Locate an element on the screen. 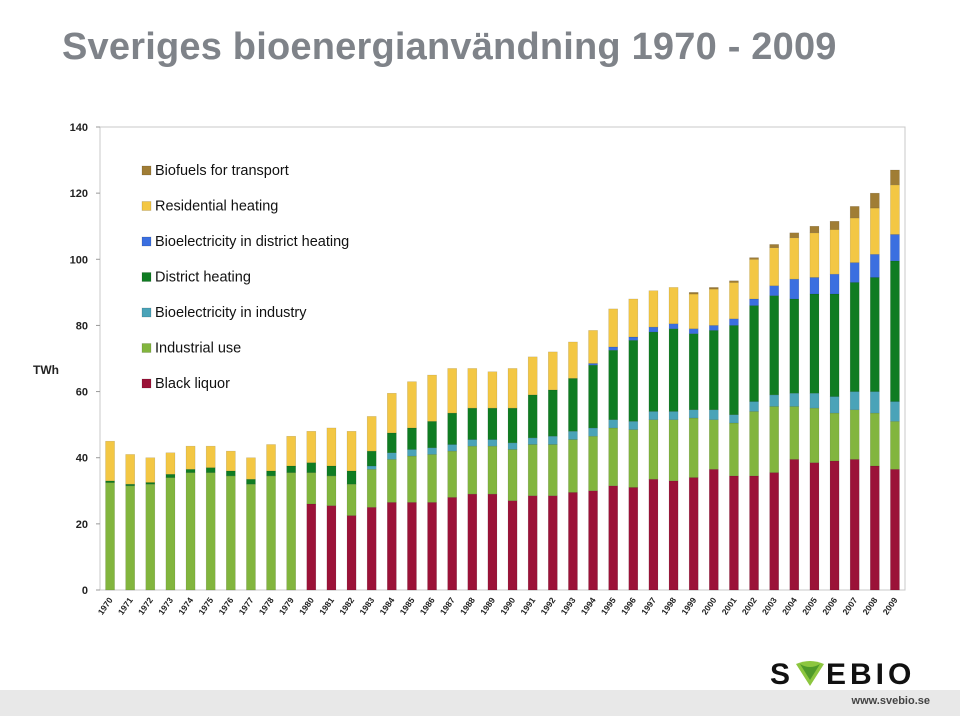 This screenshot has height=716, width=960. x-tick-label: 1971 is located at coordinates (125, 605).